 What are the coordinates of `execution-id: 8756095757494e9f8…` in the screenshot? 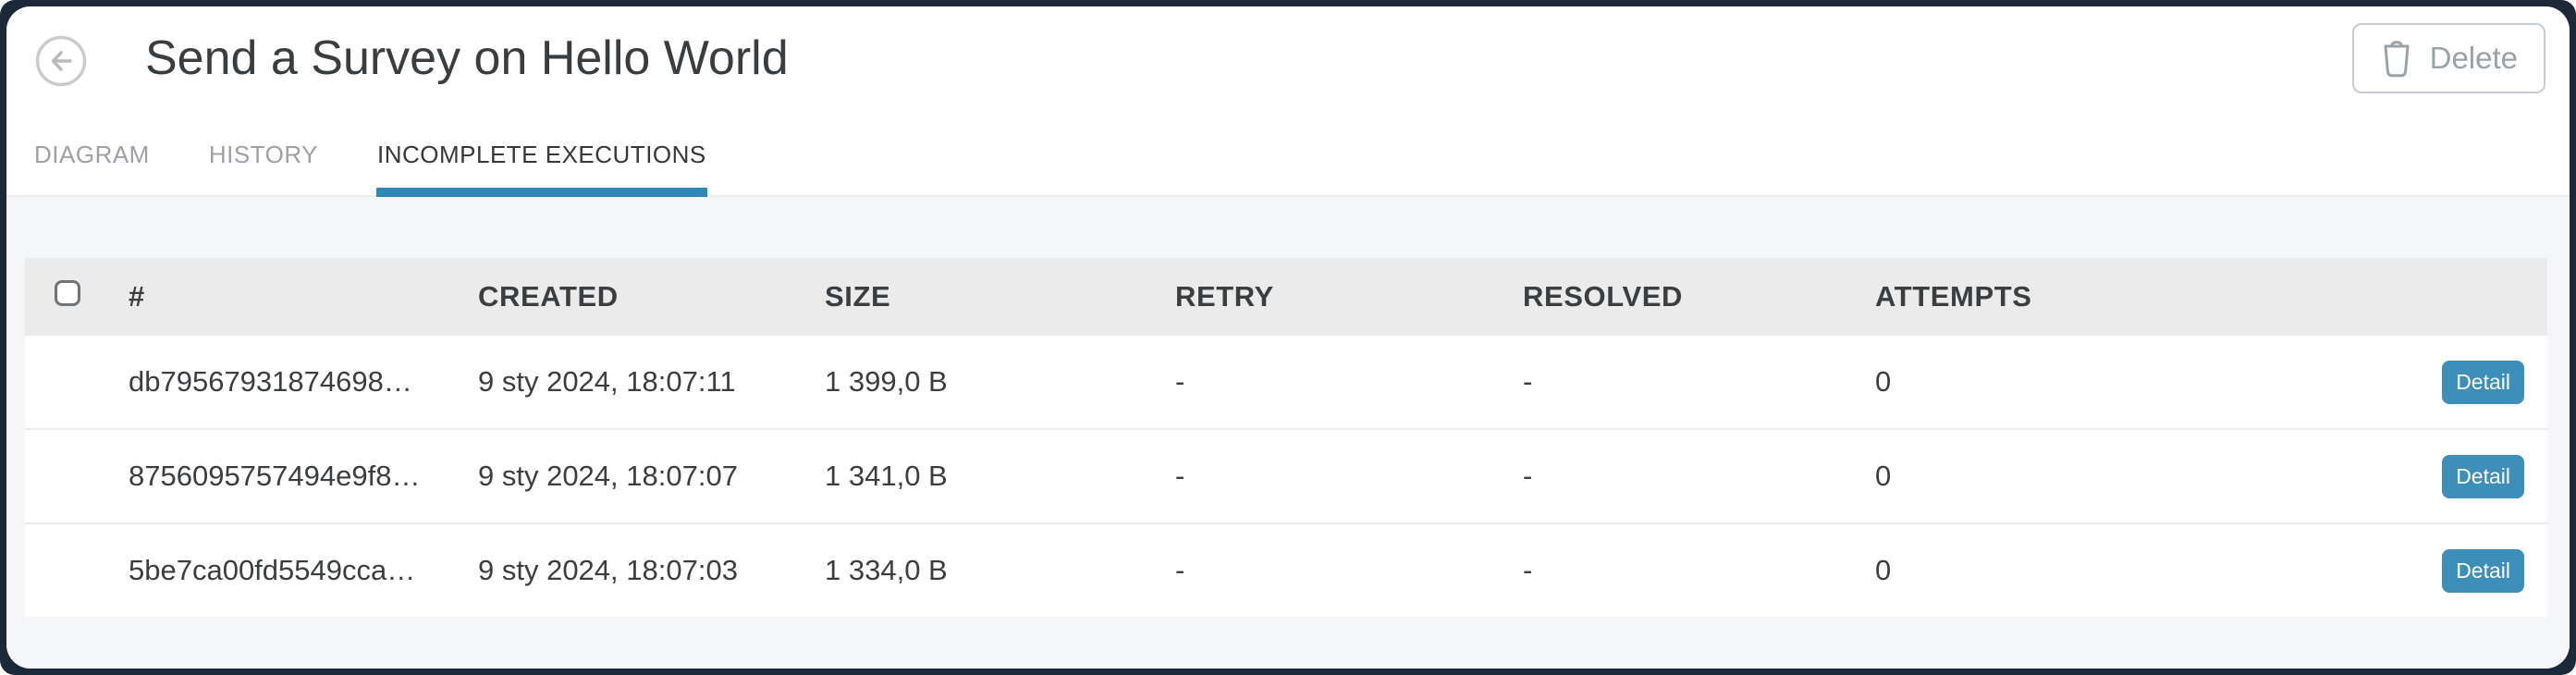 It's located at (275, 476).